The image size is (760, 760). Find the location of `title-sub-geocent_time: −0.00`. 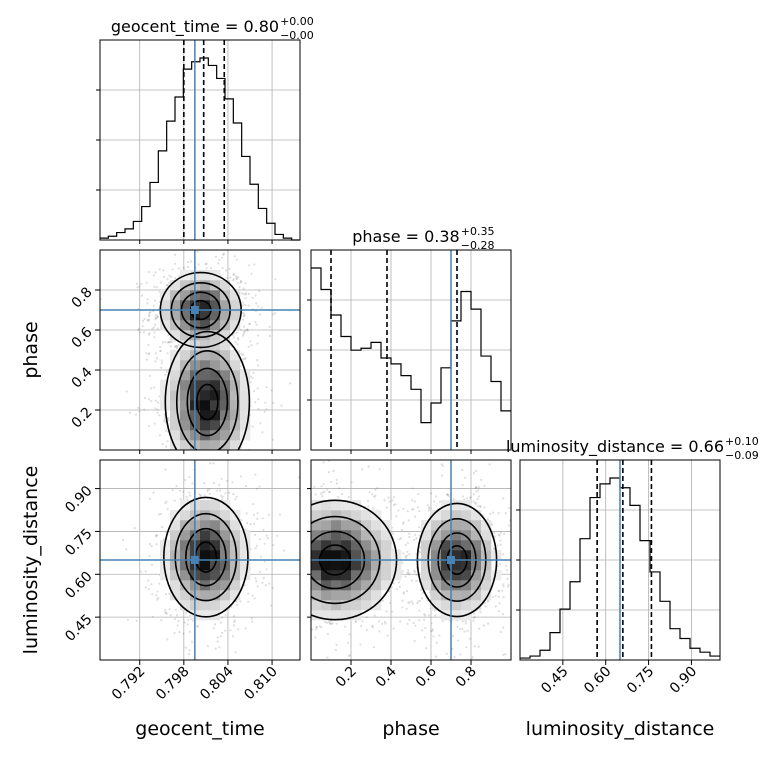

title-sub-geocent_time: −0.00 is located at coordinates (297, 35).